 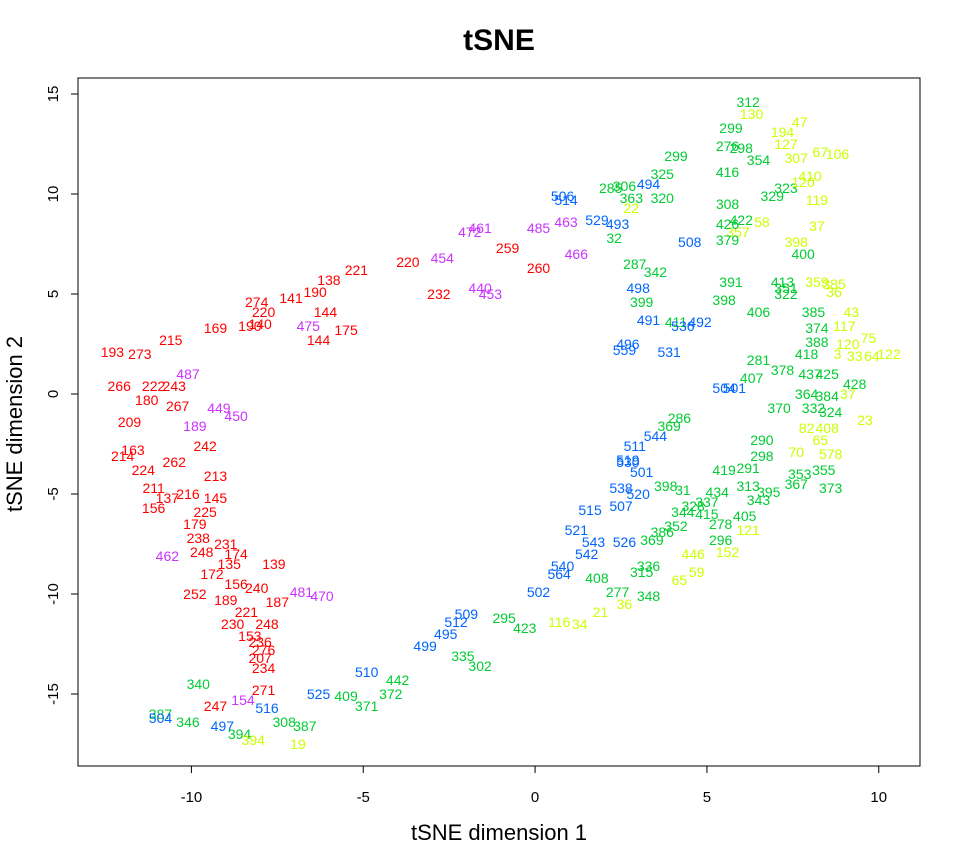 What do you see at coordinates (285, 722) in the screenshot?
I see `data-point-label: 308` at bounding box center [285, 722].